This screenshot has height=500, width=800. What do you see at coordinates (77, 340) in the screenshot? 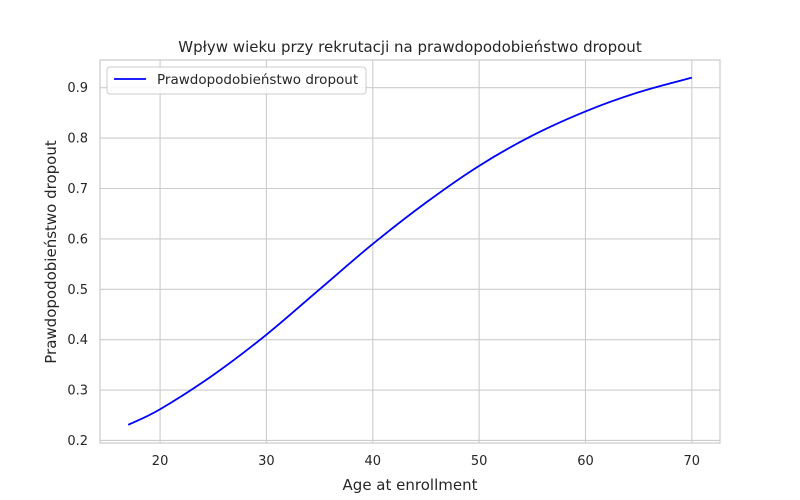
I see `y-tick-label: 0.4` at bounding box center [77, 340].